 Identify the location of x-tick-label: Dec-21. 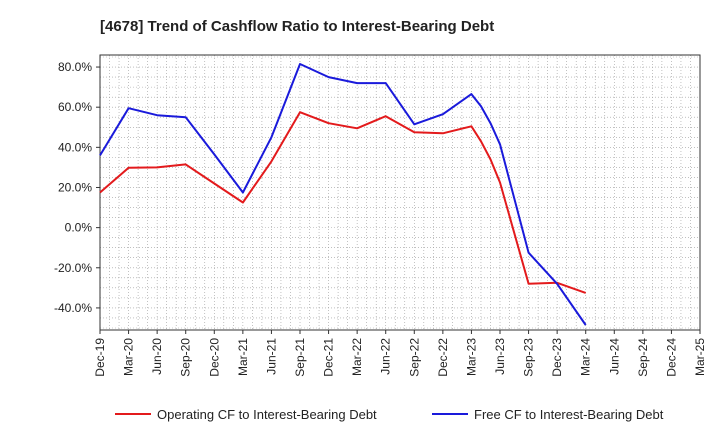
(329, 357).